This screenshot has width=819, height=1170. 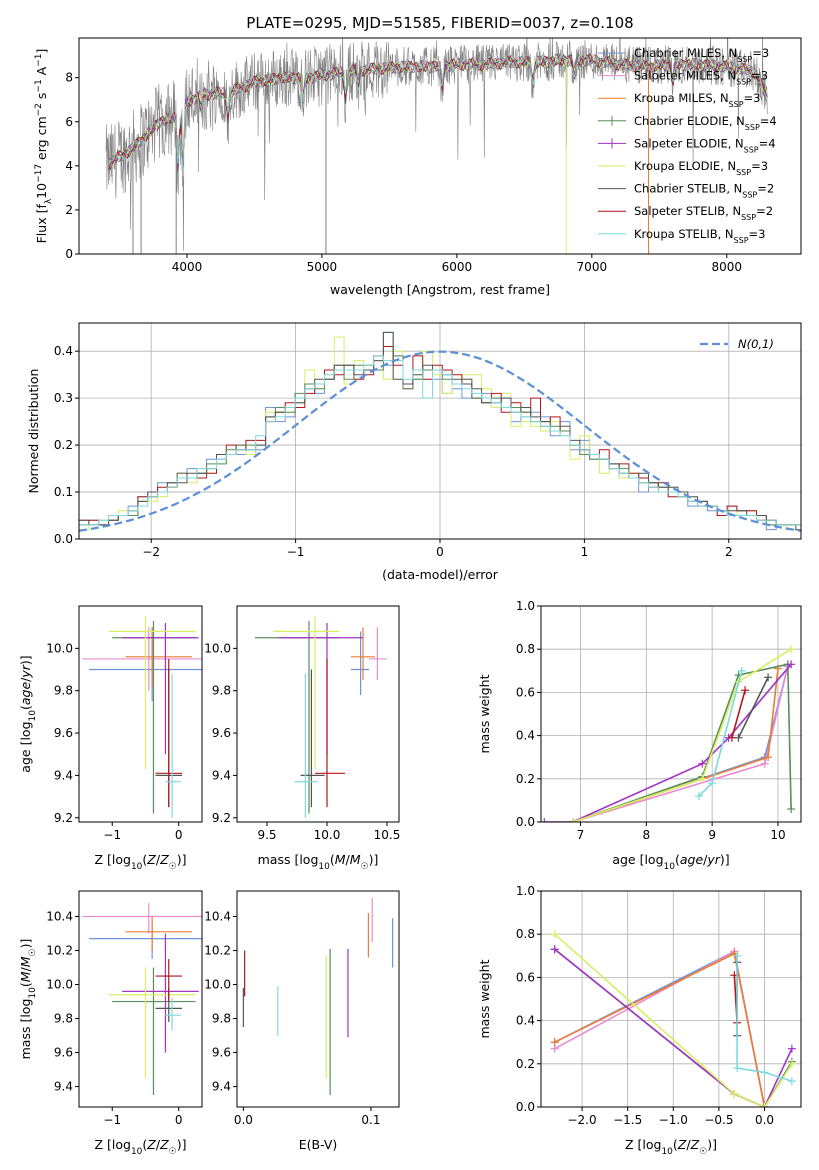 What do you see at coordinates (705, 123) in the screenshot?
I see `legend-label: Chabrier ELODIE, NSSP=4` at bounding box center [705, 123].